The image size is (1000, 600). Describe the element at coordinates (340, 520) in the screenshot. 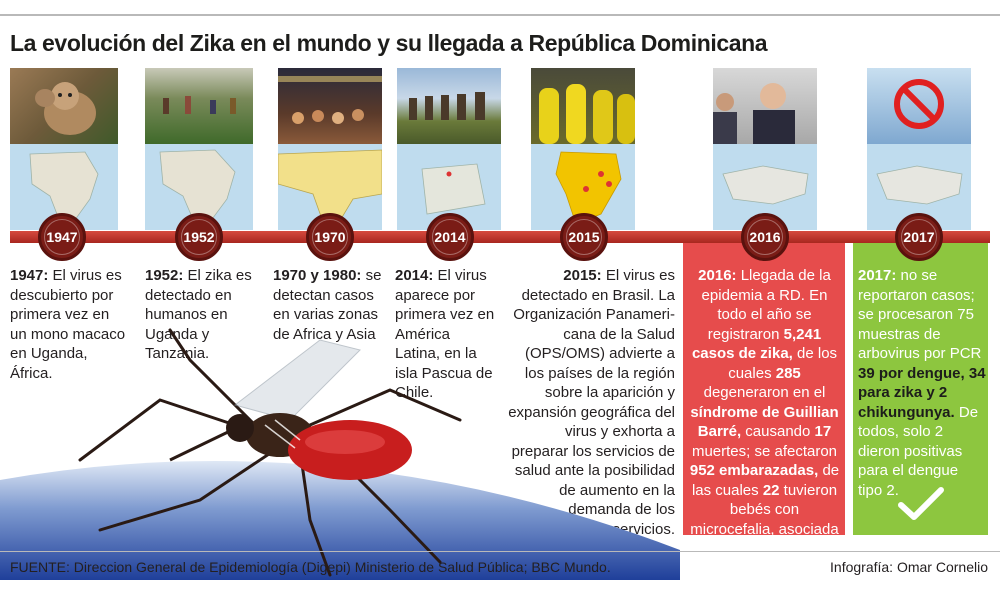

I see `globe-illustration` at that location.